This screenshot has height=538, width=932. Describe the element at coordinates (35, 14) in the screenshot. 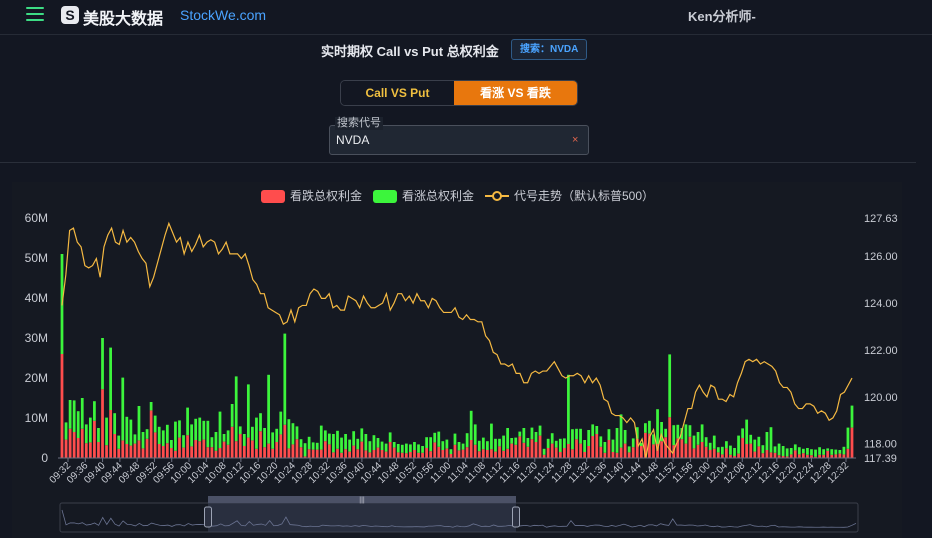

I see `hamburger-icon` at that location.